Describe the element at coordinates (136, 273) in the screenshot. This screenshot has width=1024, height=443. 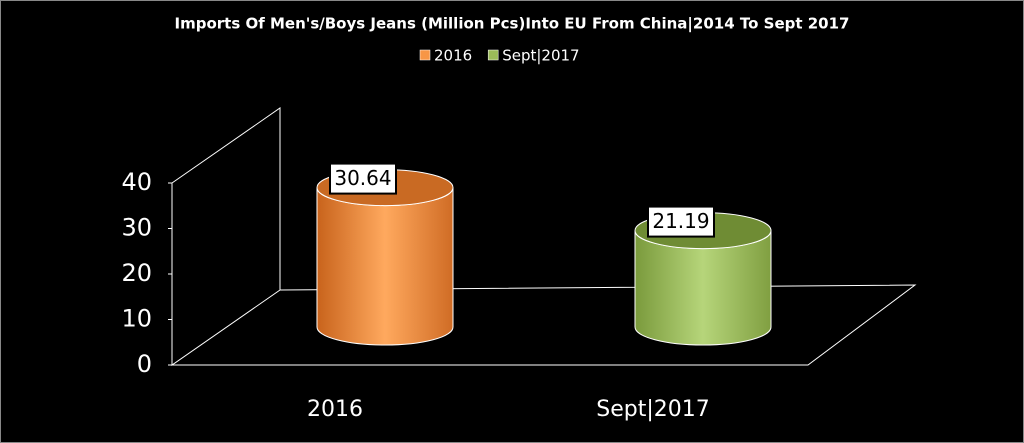
I see `y-tick-label: 20` at that location.